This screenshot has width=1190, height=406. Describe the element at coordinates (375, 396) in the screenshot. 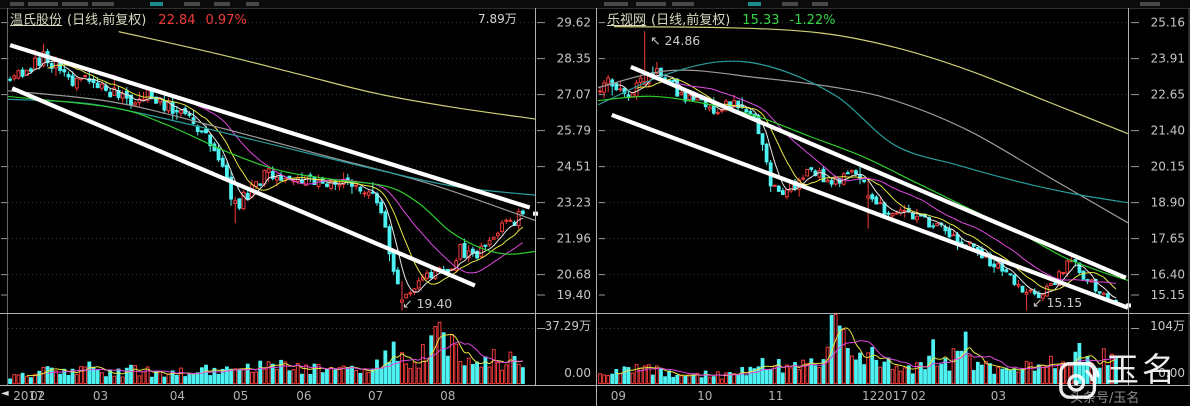

I see `date-label: 07` at that location.